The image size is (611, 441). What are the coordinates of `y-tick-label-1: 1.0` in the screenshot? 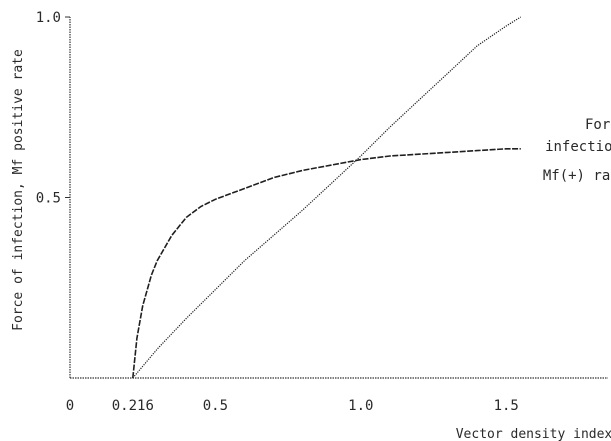 It's located at (48, 18).